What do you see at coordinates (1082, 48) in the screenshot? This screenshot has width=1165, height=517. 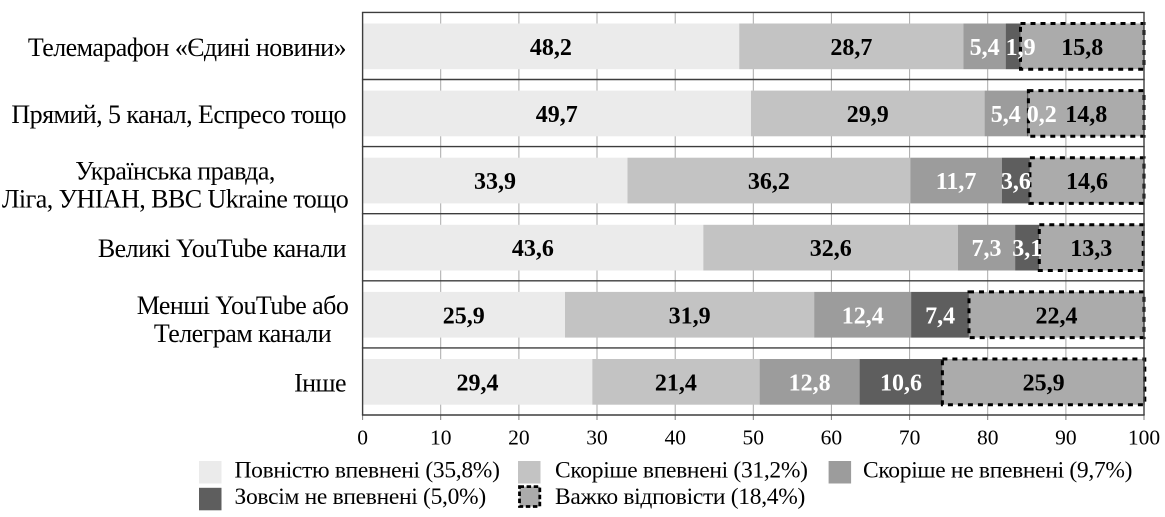 I see `svg-text: 15,8` at bounding box center [1082, 48].